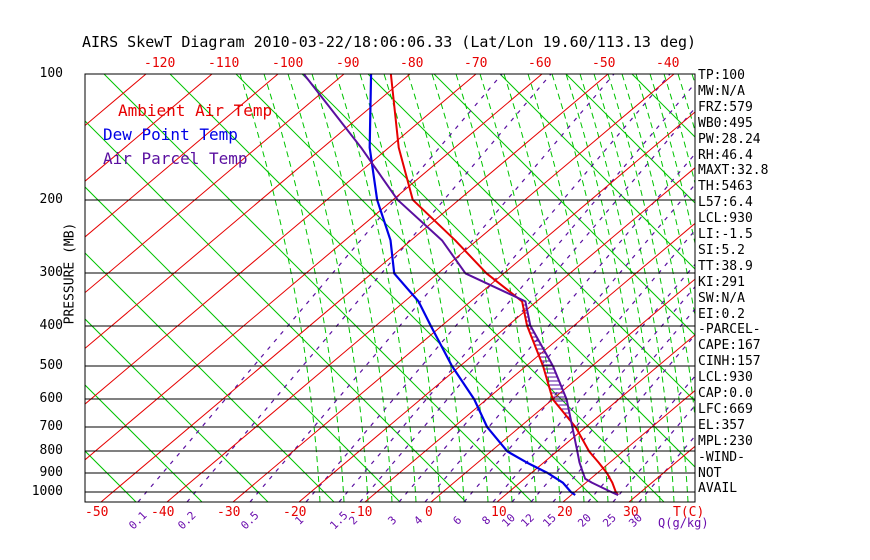 This screenshot has width=870, height=560. Describe the element at coordinates (51, 399) in the screenshot. I see `pressure-label: 600` at that location.